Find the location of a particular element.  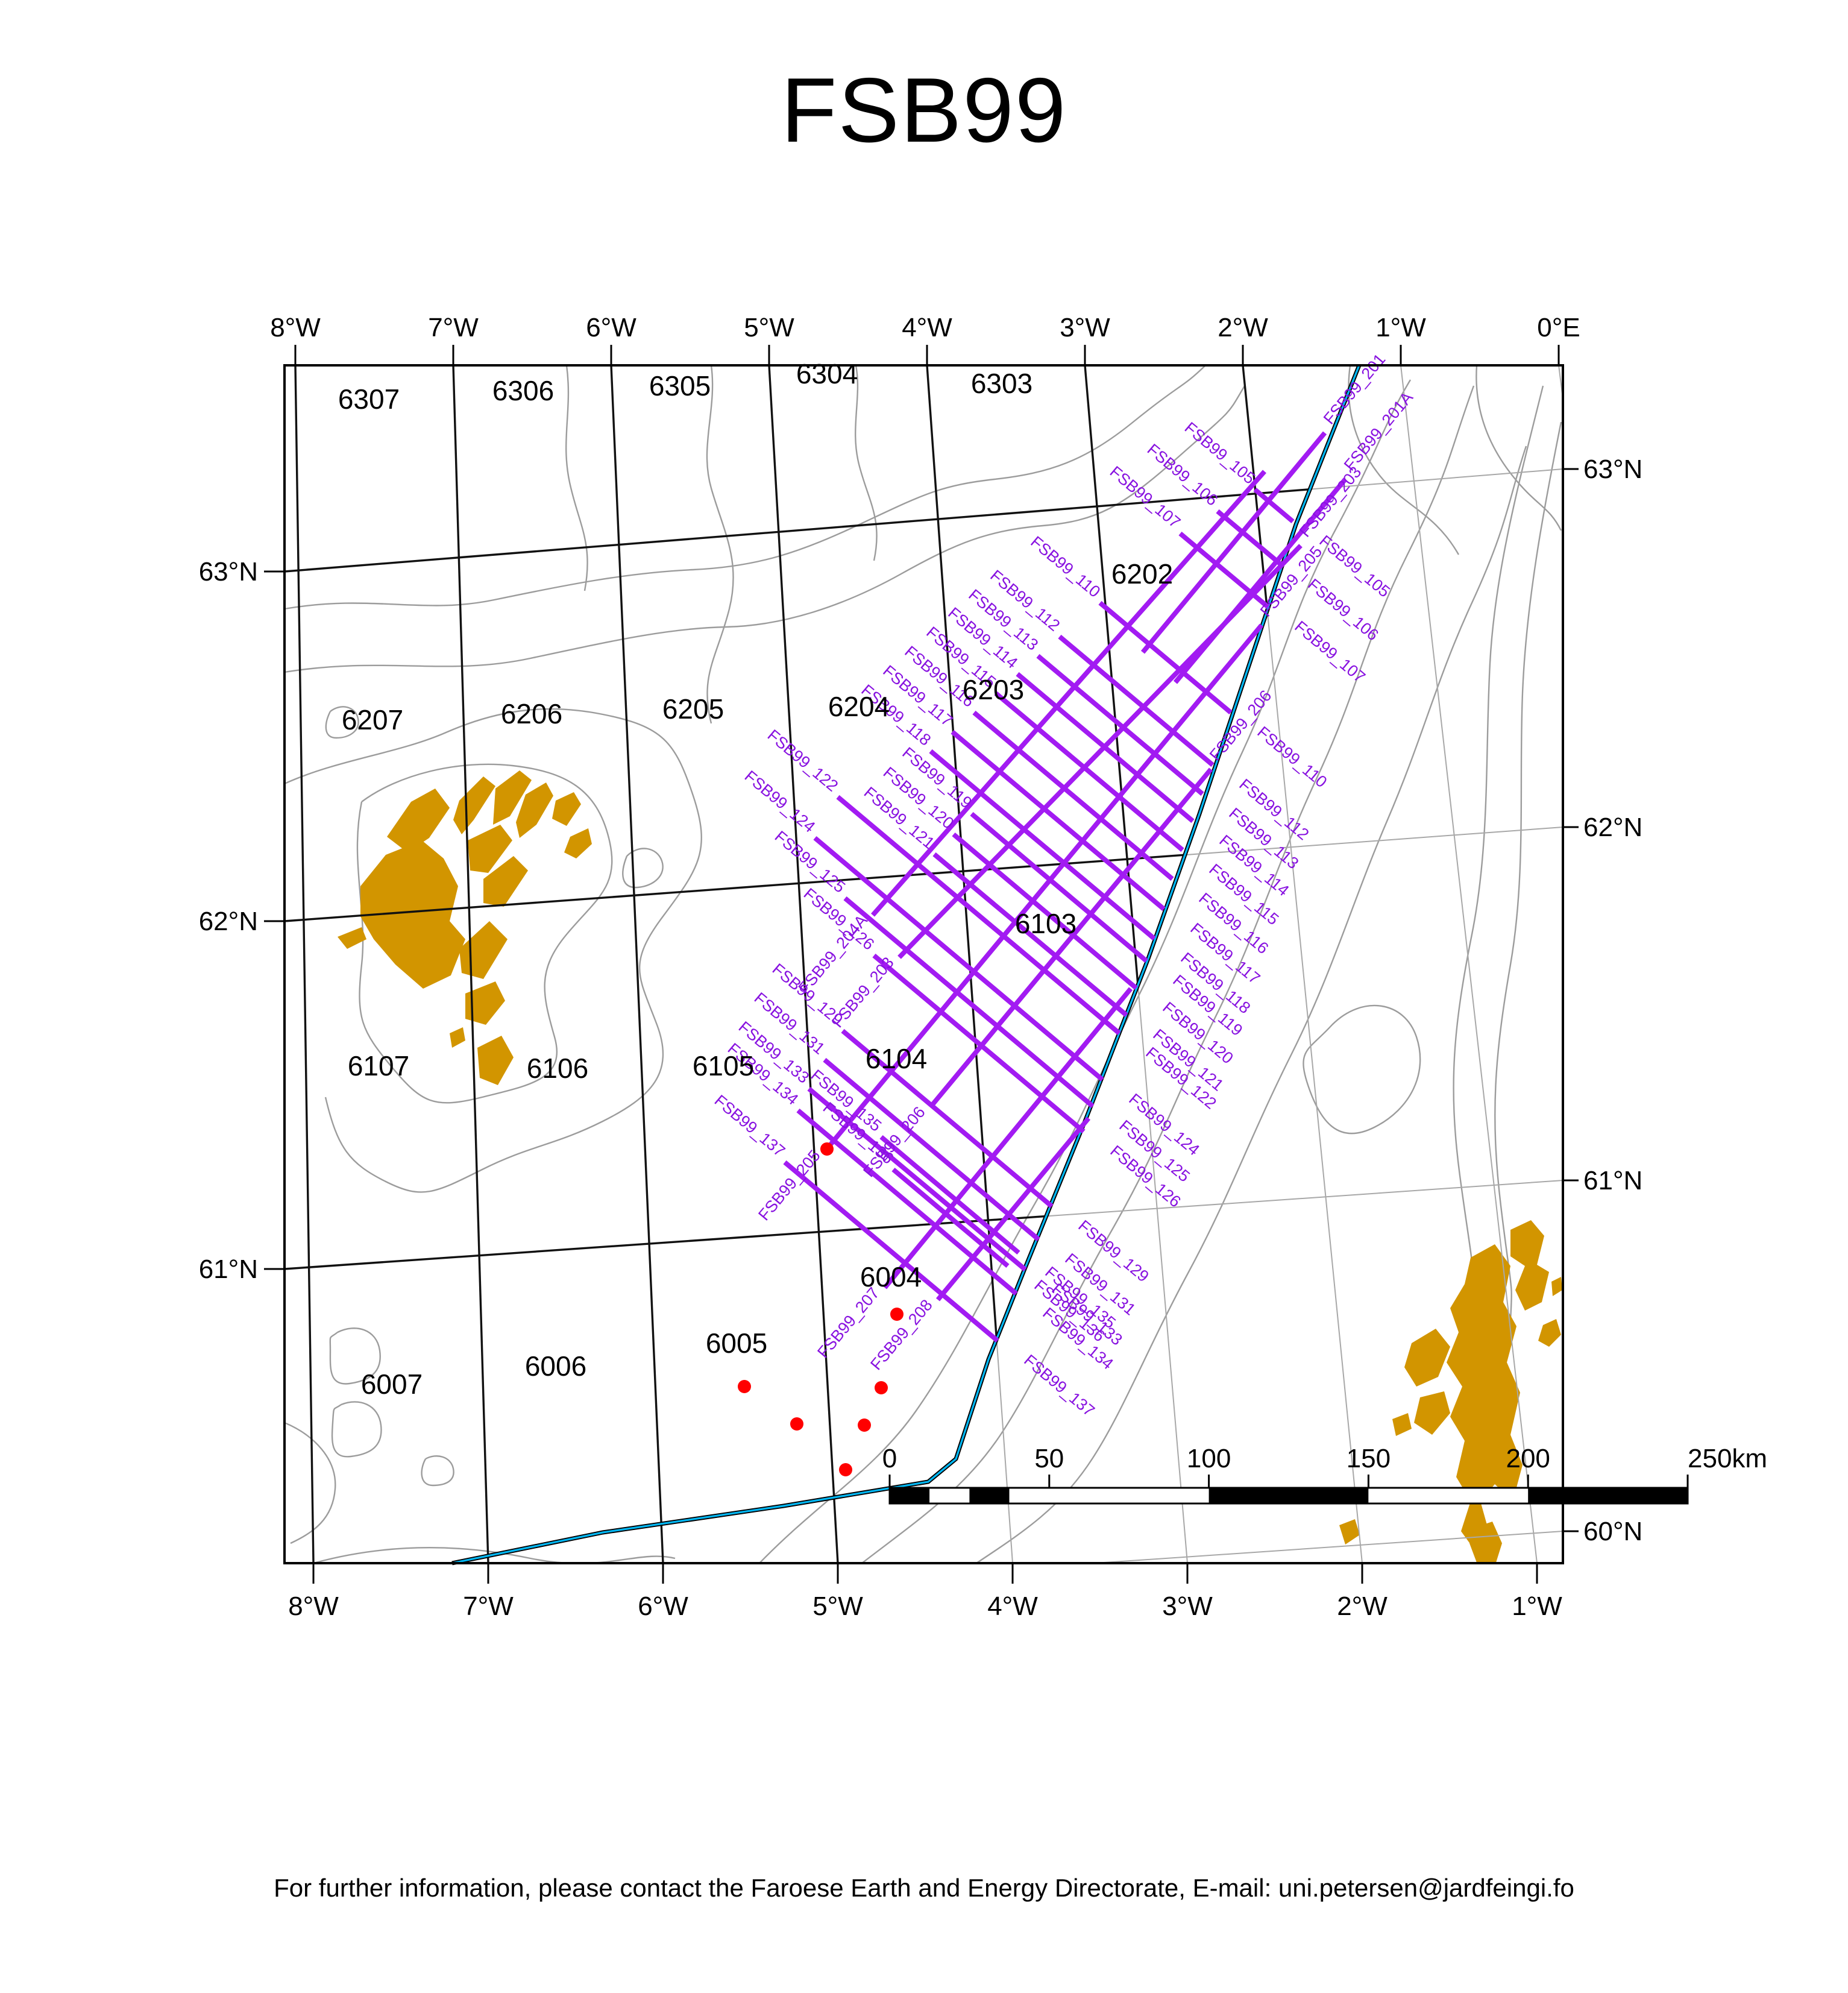

seismic-line-FSB99_204A is located at coordinates (1068, 693).